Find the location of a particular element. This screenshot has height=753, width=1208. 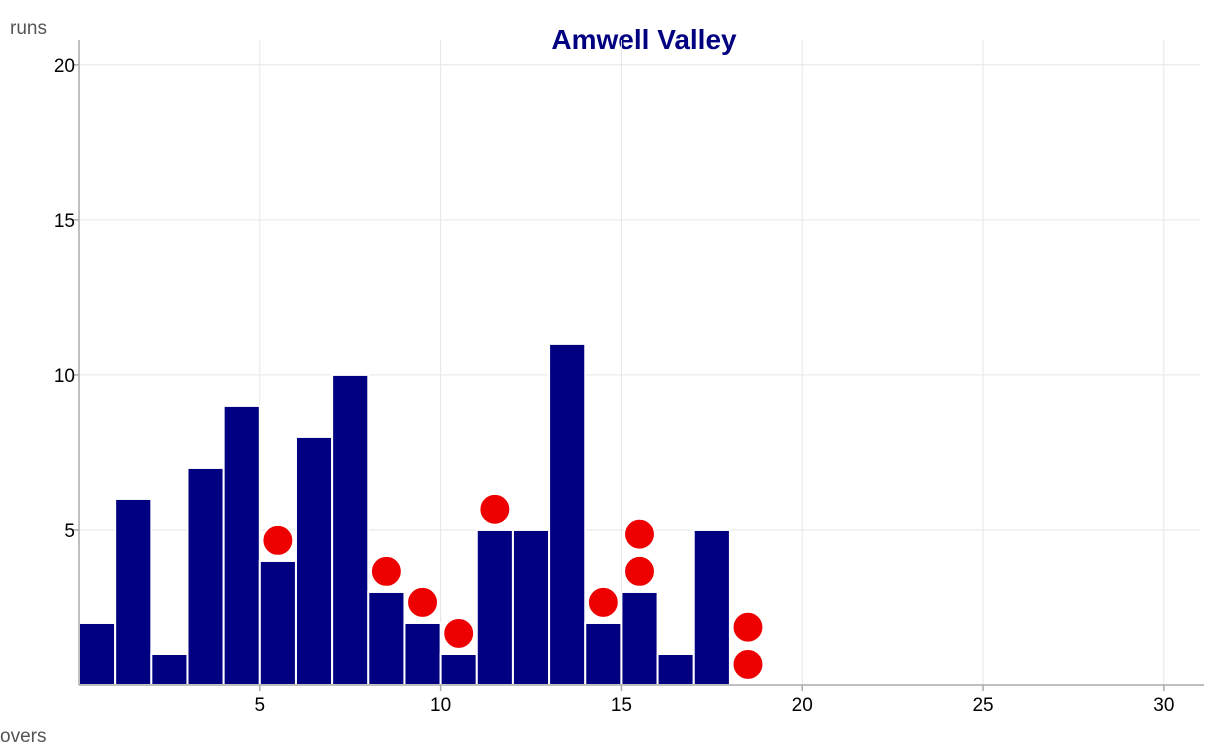

y-tick-label: 15 is located at coordinates (64, 221).